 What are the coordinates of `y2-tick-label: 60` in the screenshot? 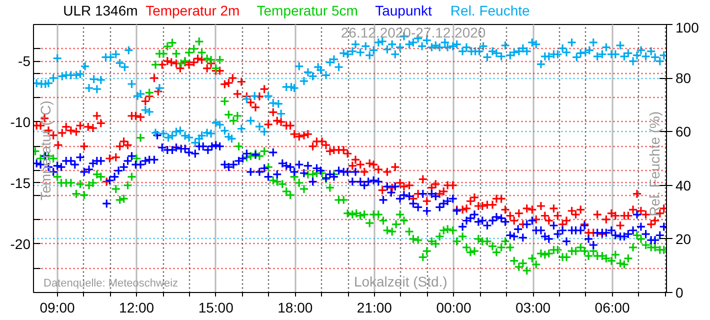 It's located at (684, 132).